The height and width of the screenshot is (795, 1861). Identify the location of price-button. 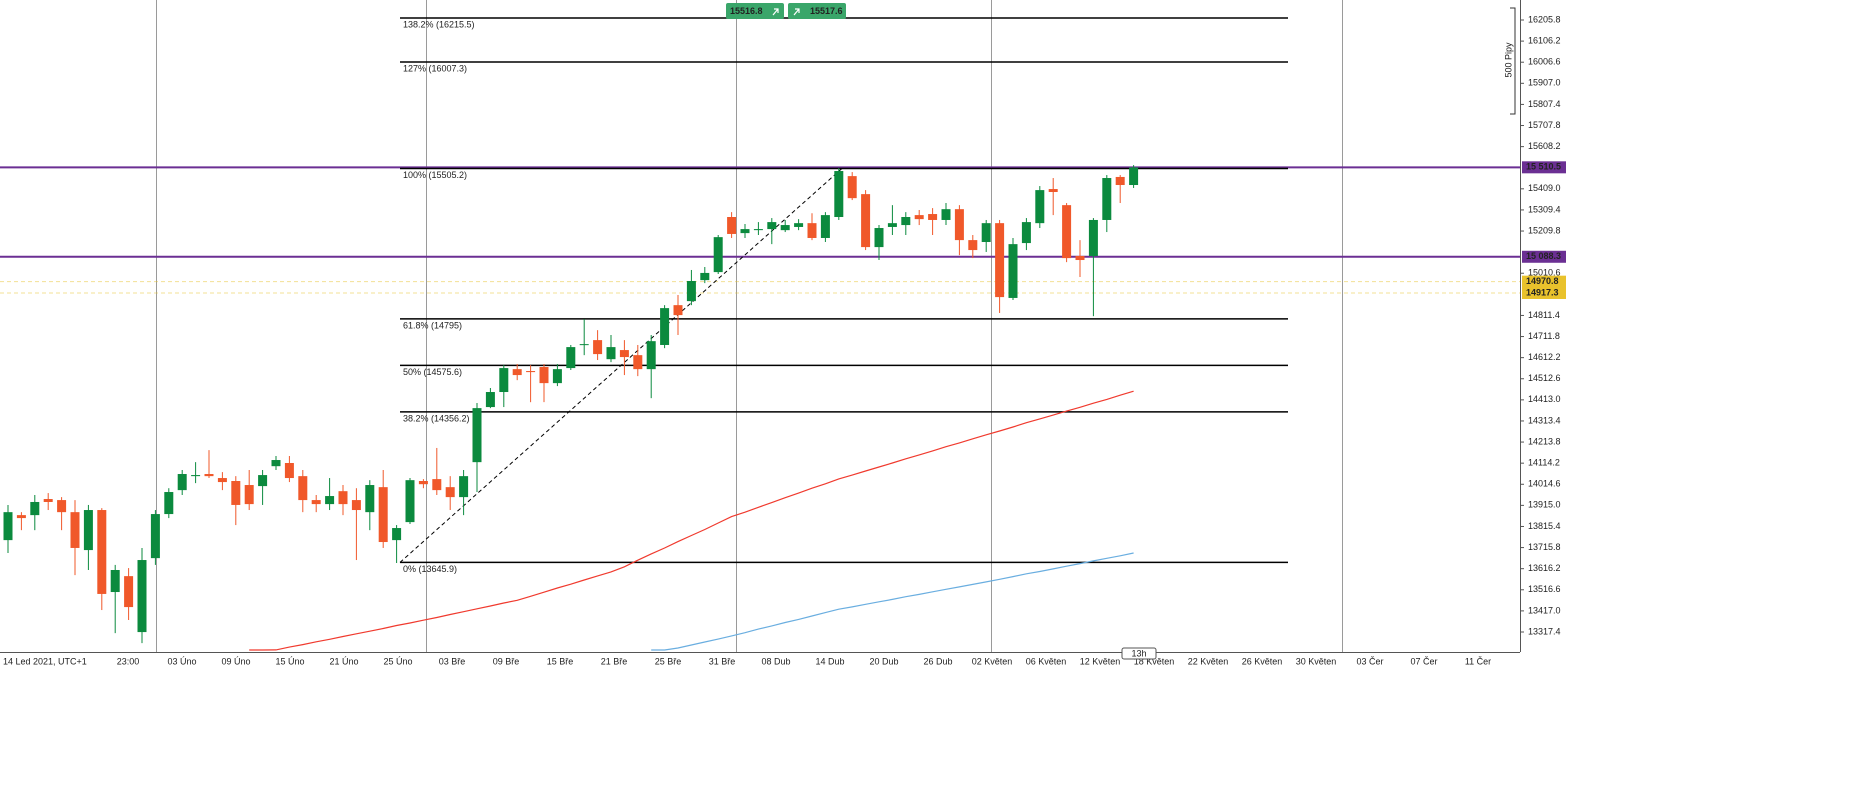
(817, 11).